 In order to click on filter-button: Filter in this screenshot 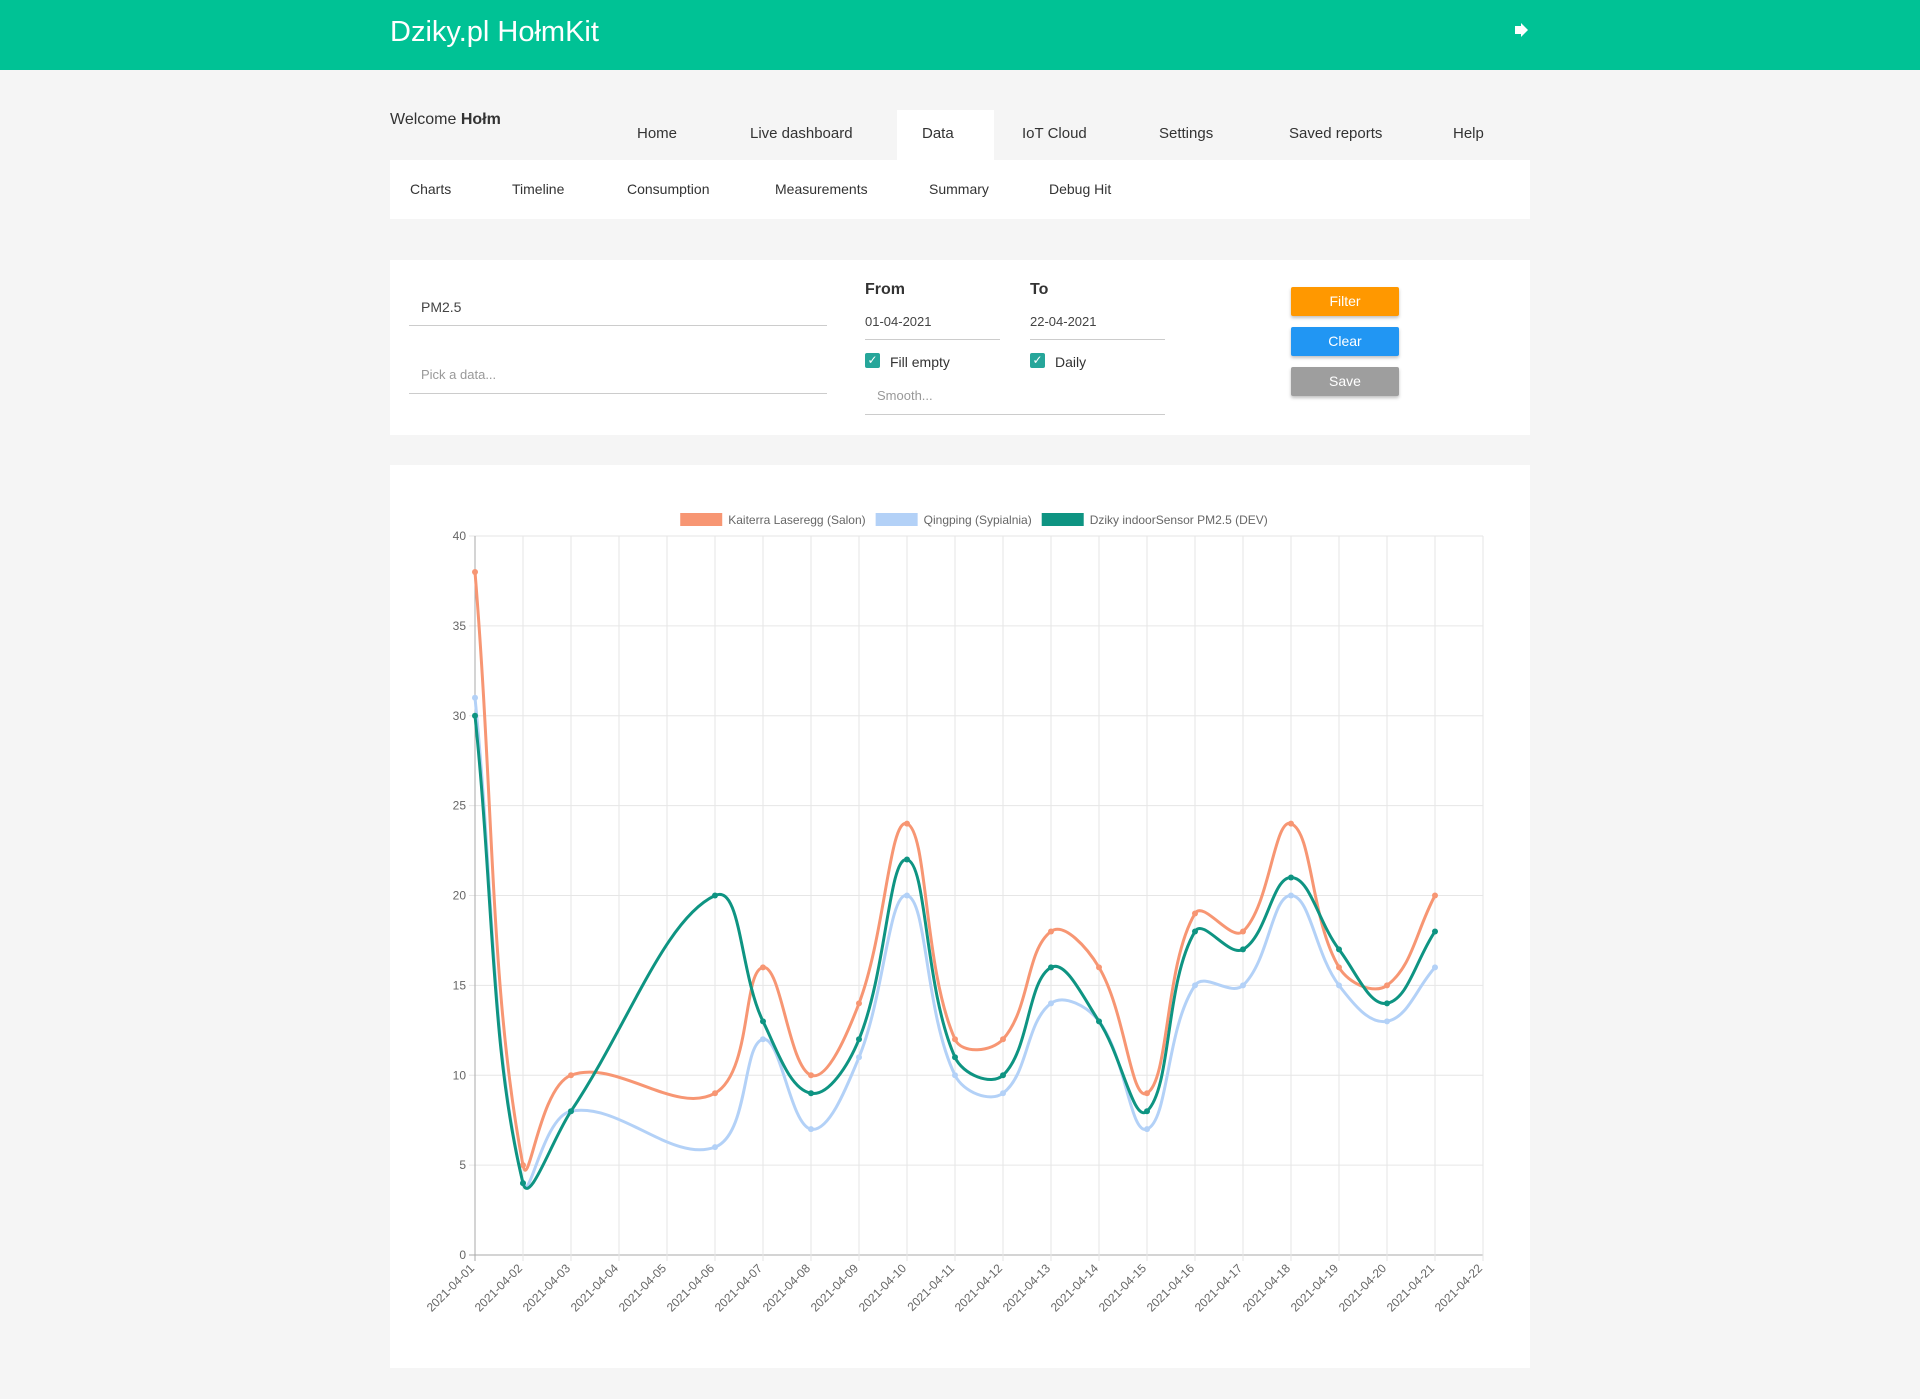, I will do `click(1345, 301)`.